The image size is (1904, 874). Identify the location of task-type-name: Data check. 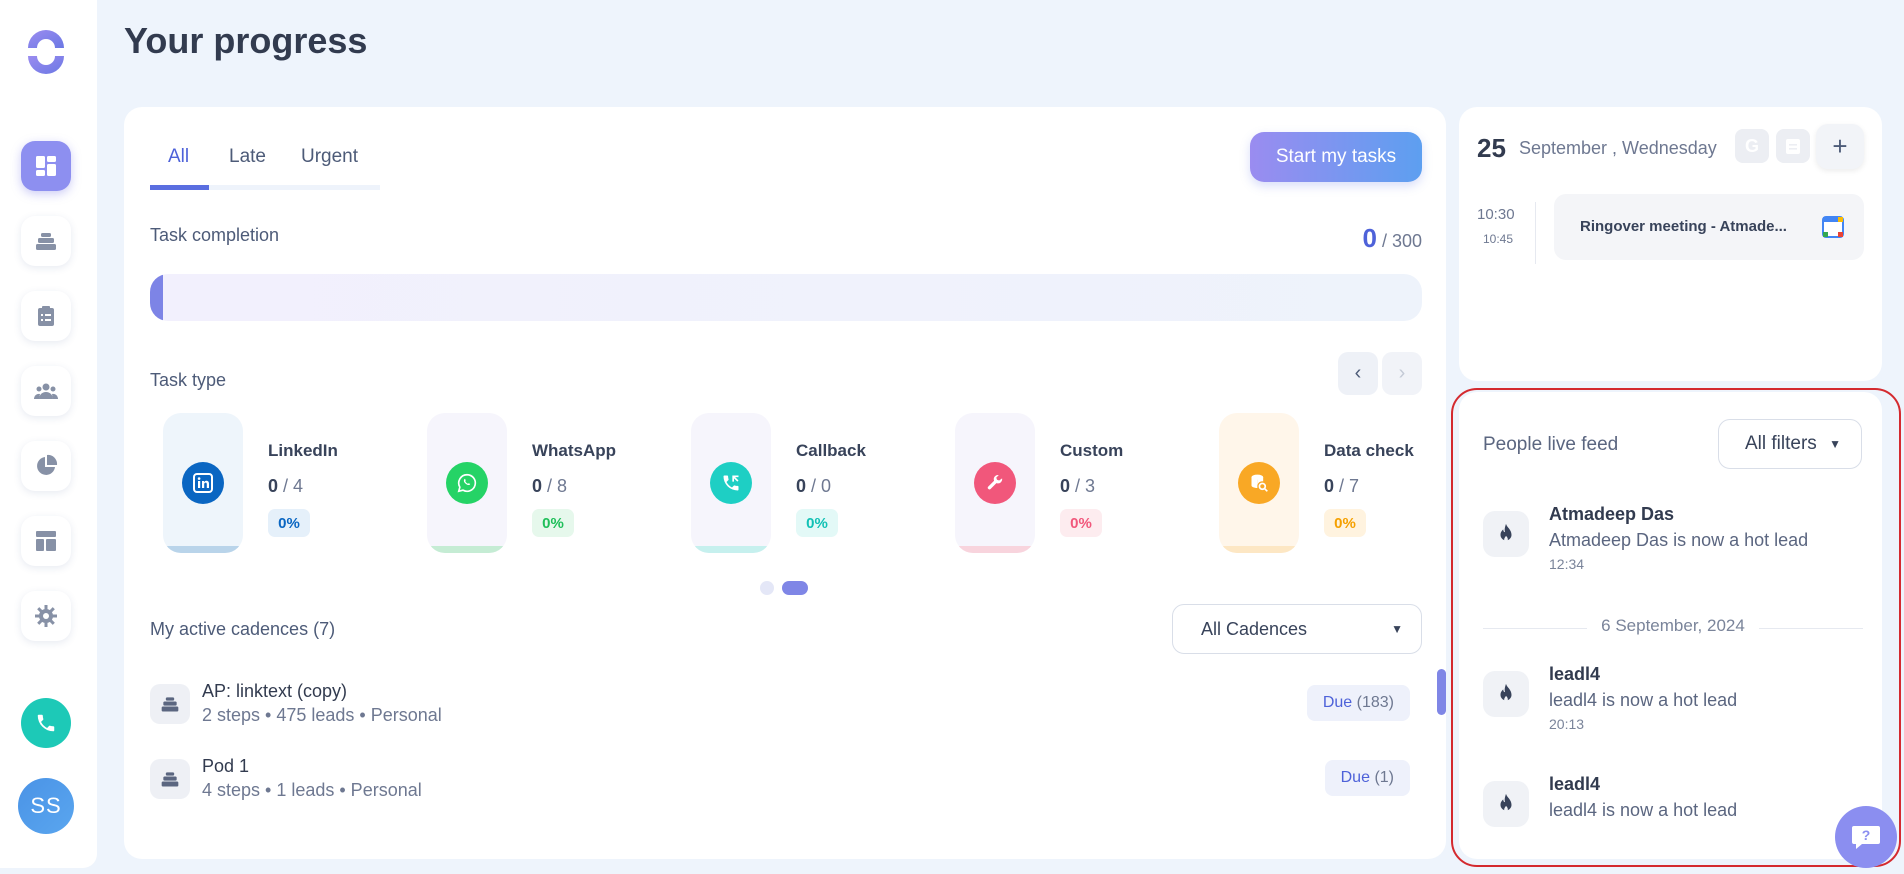
(1369, 450).